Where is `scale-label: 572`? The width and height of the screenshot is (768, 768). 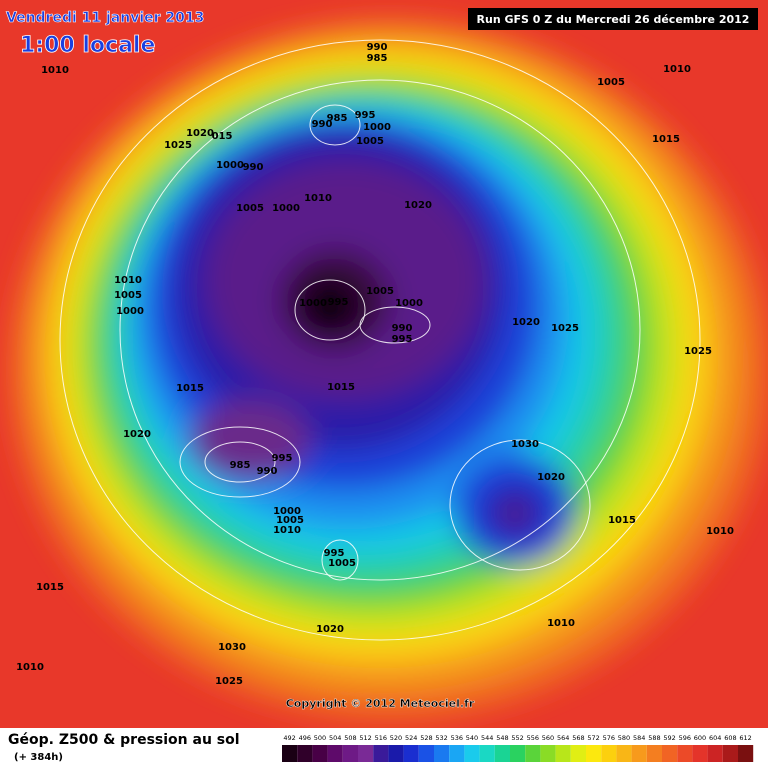 scale-label: 572 is located at coordinates (593, 738).